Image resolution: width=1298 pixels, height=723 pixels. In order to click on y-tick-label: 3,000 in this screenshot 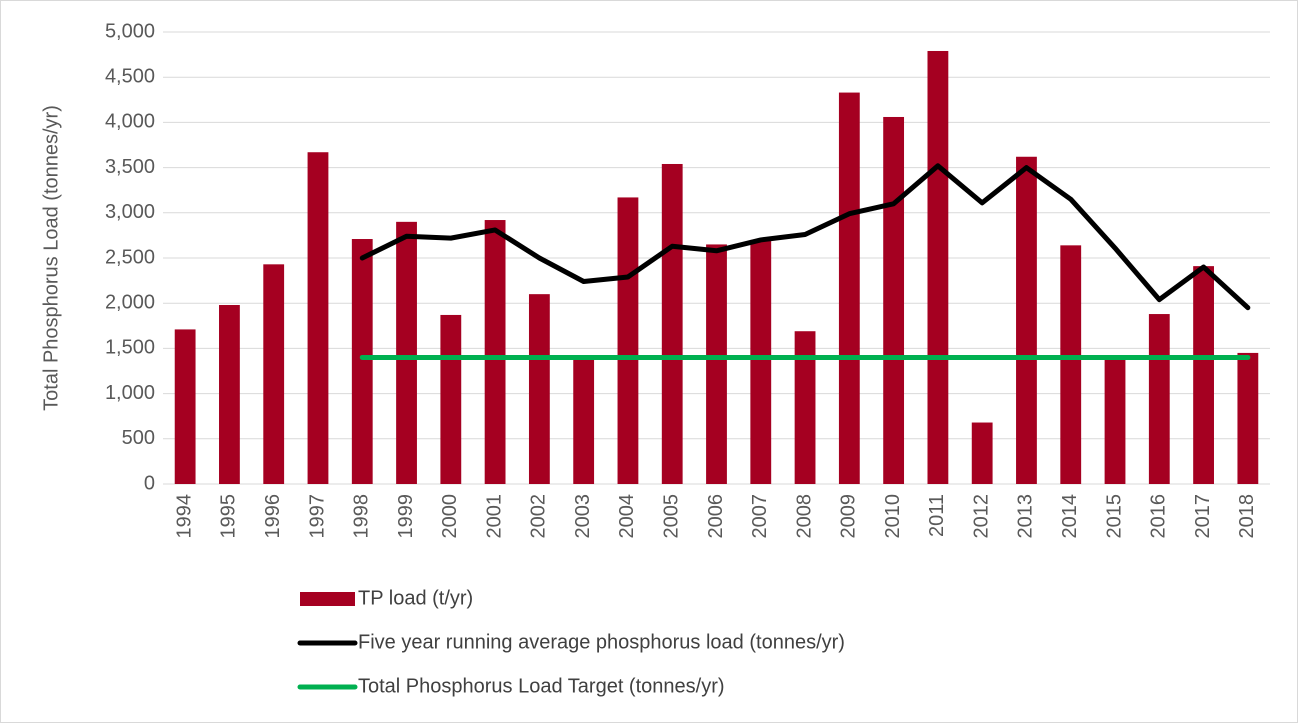, I will do `click(130, 212)`.